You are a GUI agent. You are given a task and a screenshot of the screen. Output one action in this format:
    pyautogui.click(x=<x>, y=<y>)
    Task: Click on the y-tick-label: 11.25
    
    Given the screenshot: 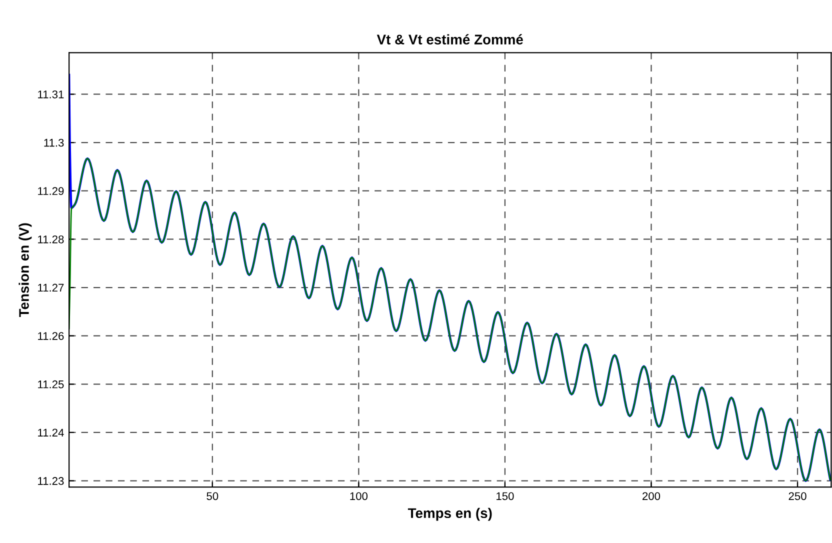 What is the action you would take?
    pyautogui.click(x=51, y=384)
    